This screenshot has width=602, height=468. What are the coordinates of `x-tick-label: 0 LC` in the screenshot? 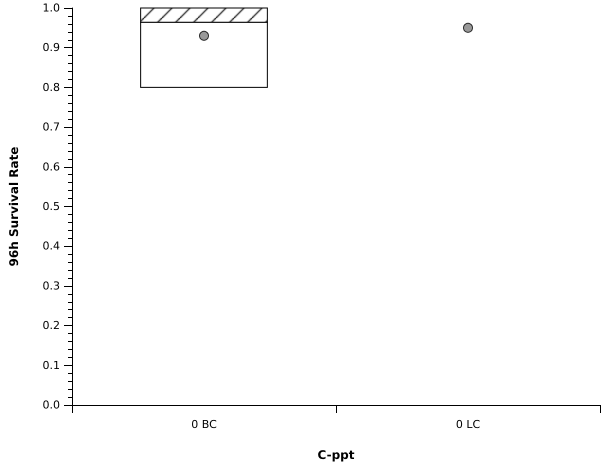 It's located at (468, 424).